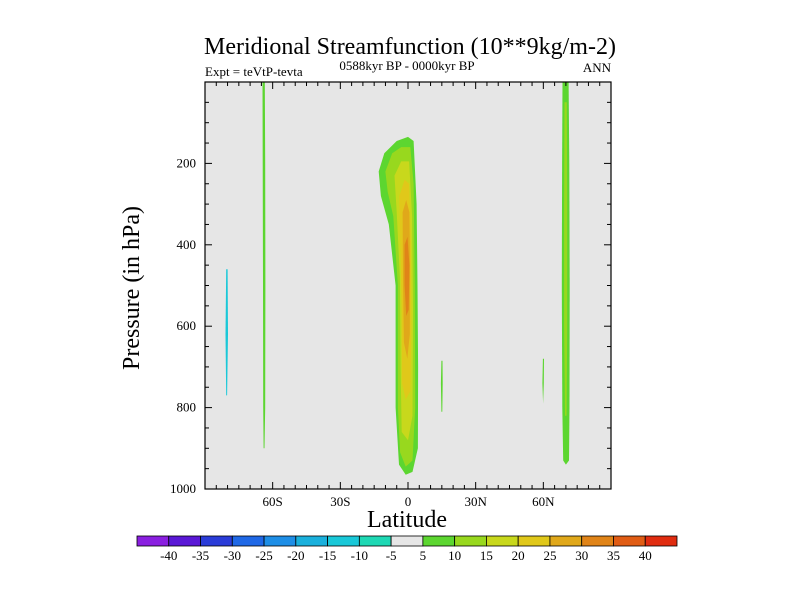 The height and width of the screenshot is (600, 800). Describe the element at coordinates (187, 325) in the screenshot. I see `y-tick-label: 600` at that location.